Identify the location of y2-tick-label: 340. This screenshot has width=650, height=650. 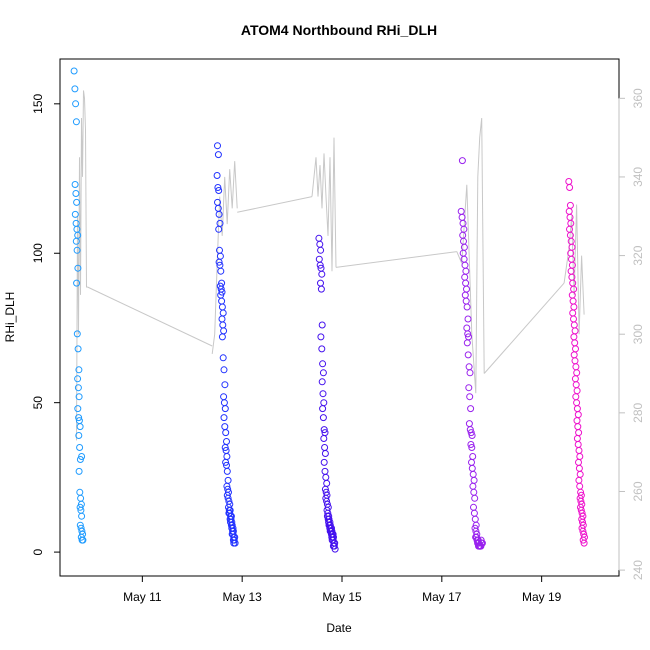
(638, 177).